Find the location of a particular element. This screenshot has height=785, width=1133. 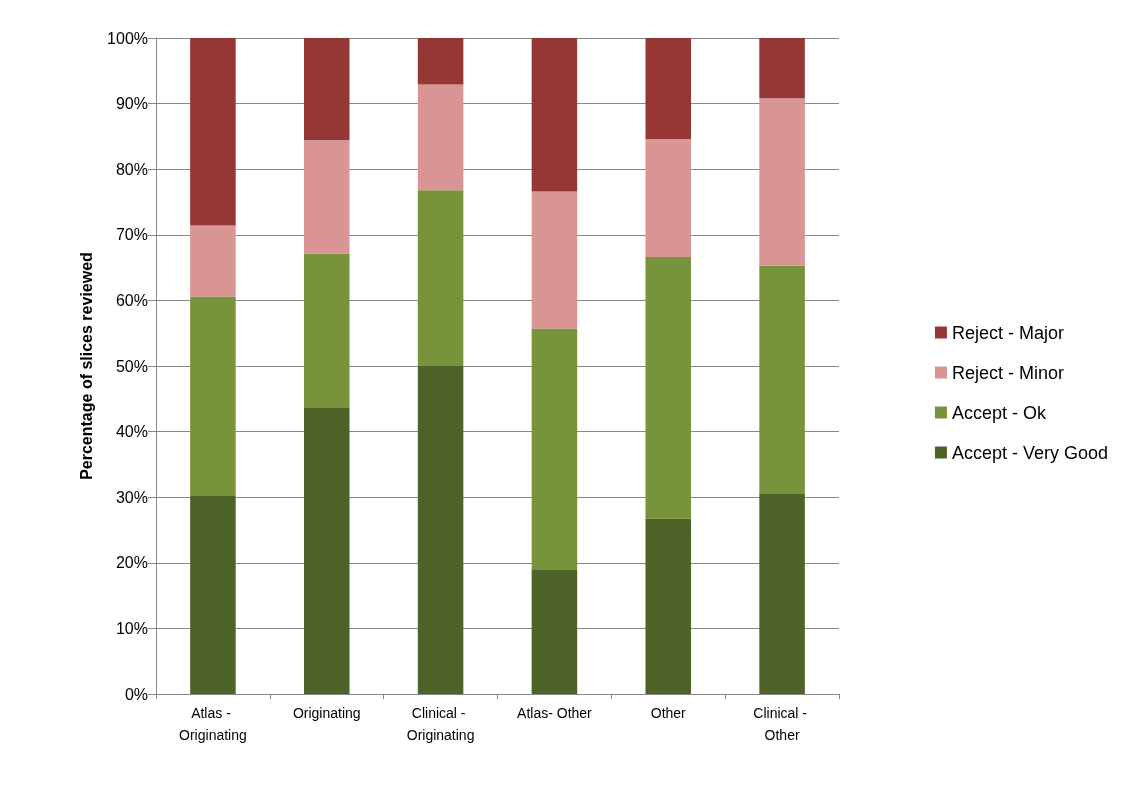

y-tick-label: 50% is located at coordinates (131, 366).